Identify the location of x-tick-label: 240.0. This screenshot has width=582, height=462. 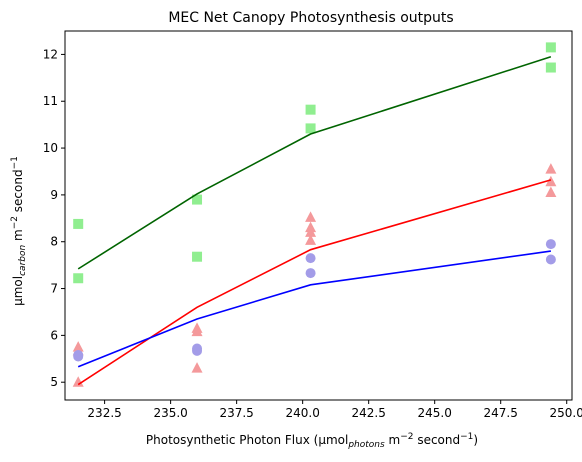
(302, 413).